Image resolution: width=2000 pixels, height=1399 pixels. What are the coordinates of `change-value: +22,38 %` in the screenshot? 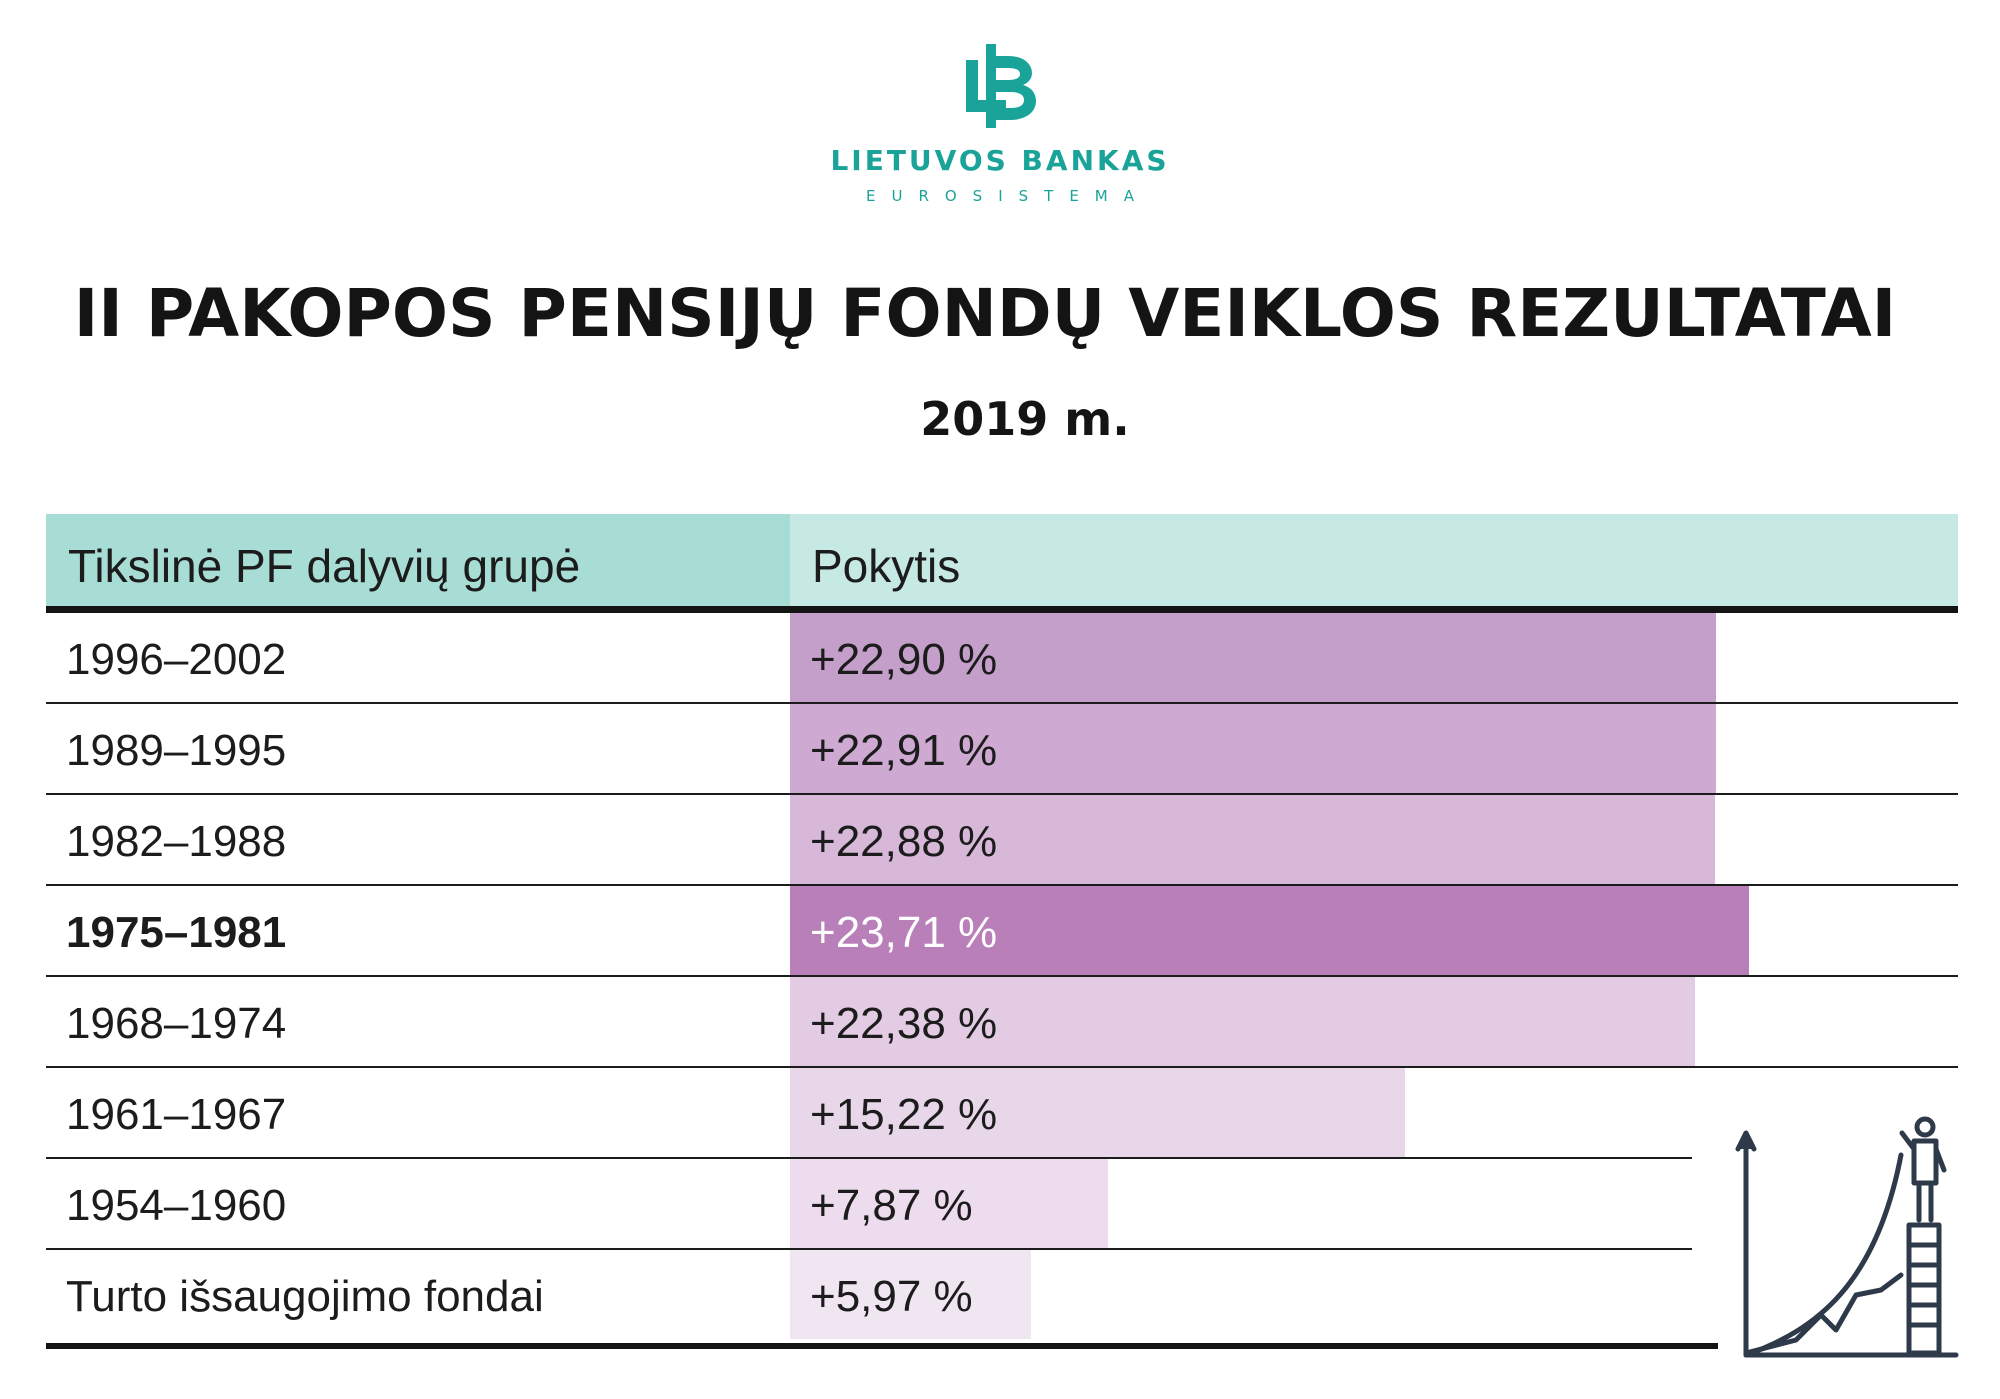 It's located at (904, 1023).